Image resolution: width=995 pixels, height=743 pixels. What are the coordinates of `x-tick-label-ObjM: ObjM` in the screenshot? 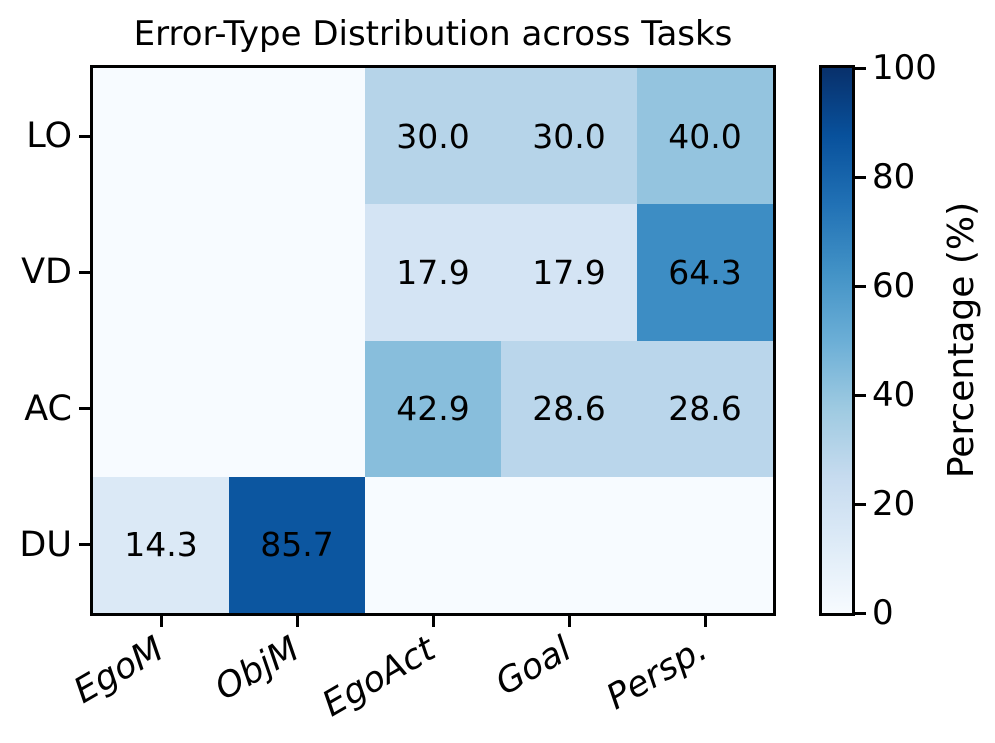 It's located at (257, 669).